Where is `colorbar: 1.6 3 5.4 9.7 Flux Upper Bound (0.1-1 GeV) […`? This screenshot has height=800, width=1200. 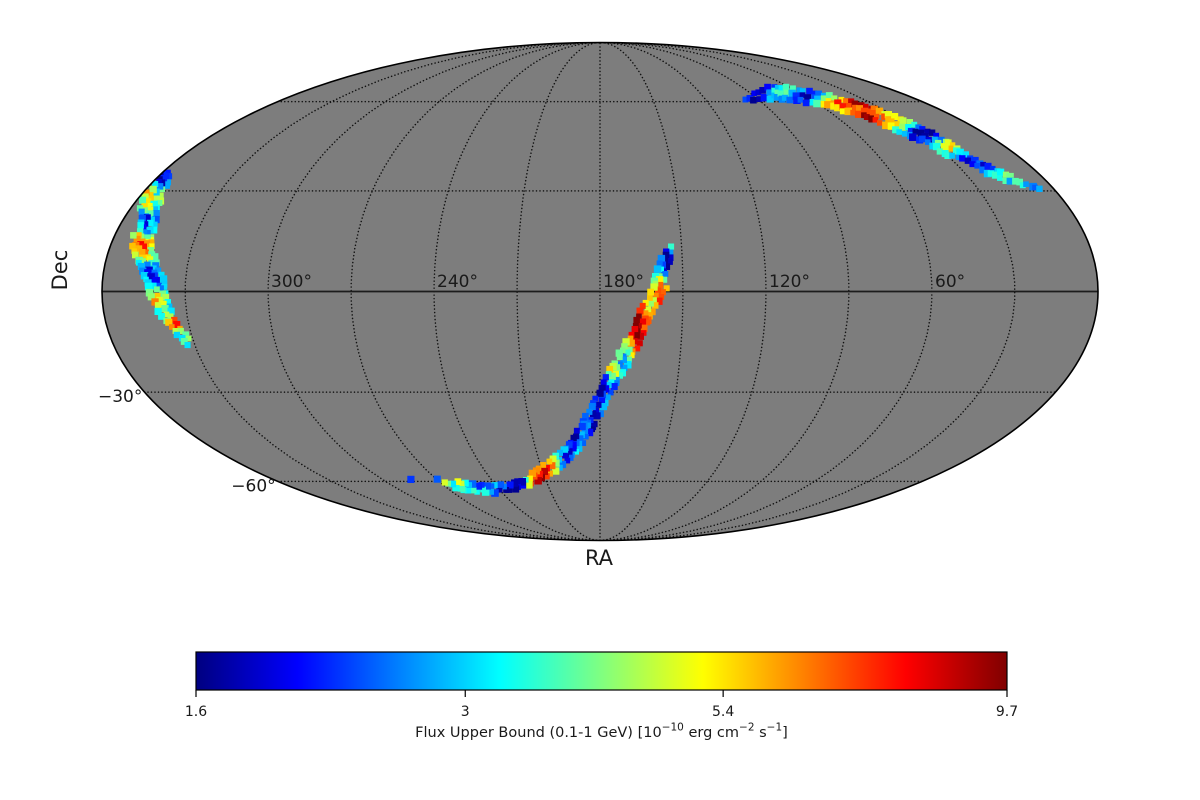 colorbar: 1.6 3 5.4 9.7 Flux Upper Bound (0.1-1 GeV) [… is located at coordinates (601, 696).